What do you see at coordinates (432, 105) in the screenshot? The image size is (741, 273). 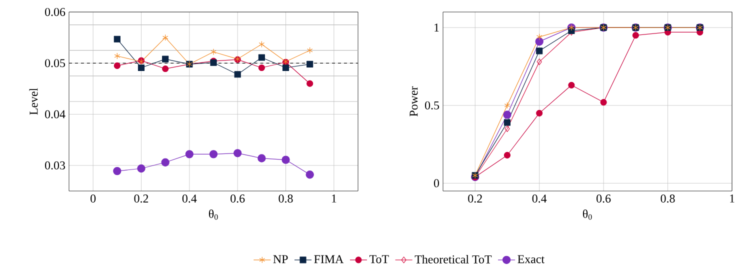 I see `y-tick-label: 0.5` at bounding box center [432, 105].